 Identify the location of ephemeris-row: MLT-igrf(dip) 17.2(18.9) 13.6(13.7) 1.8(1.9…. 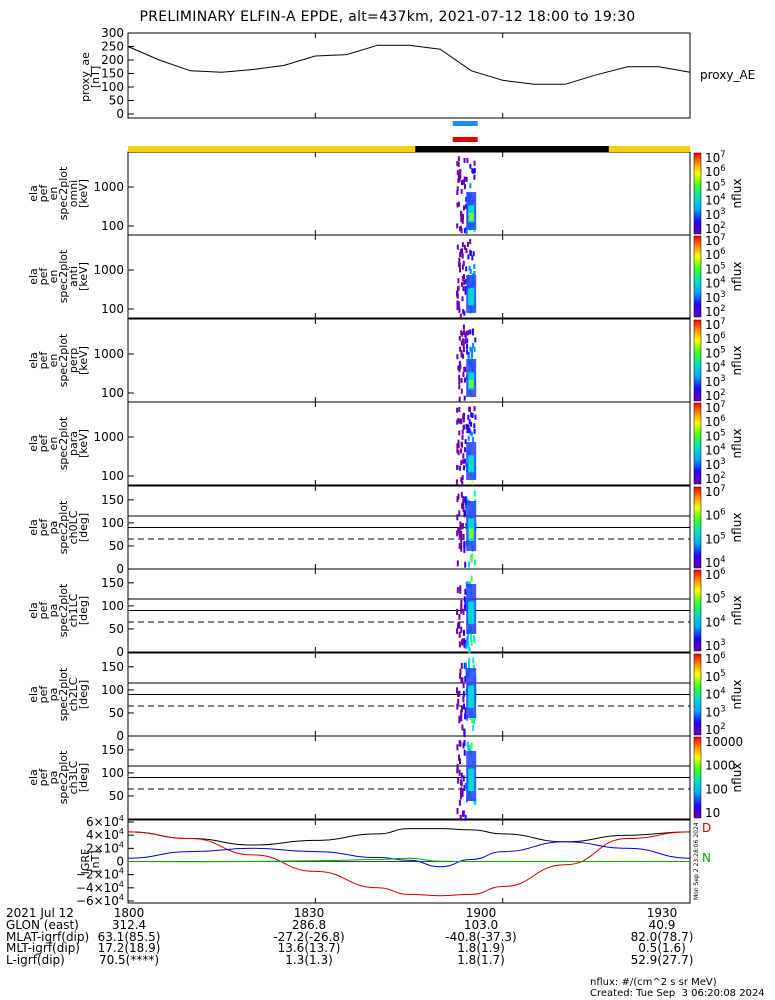
(351, 948).